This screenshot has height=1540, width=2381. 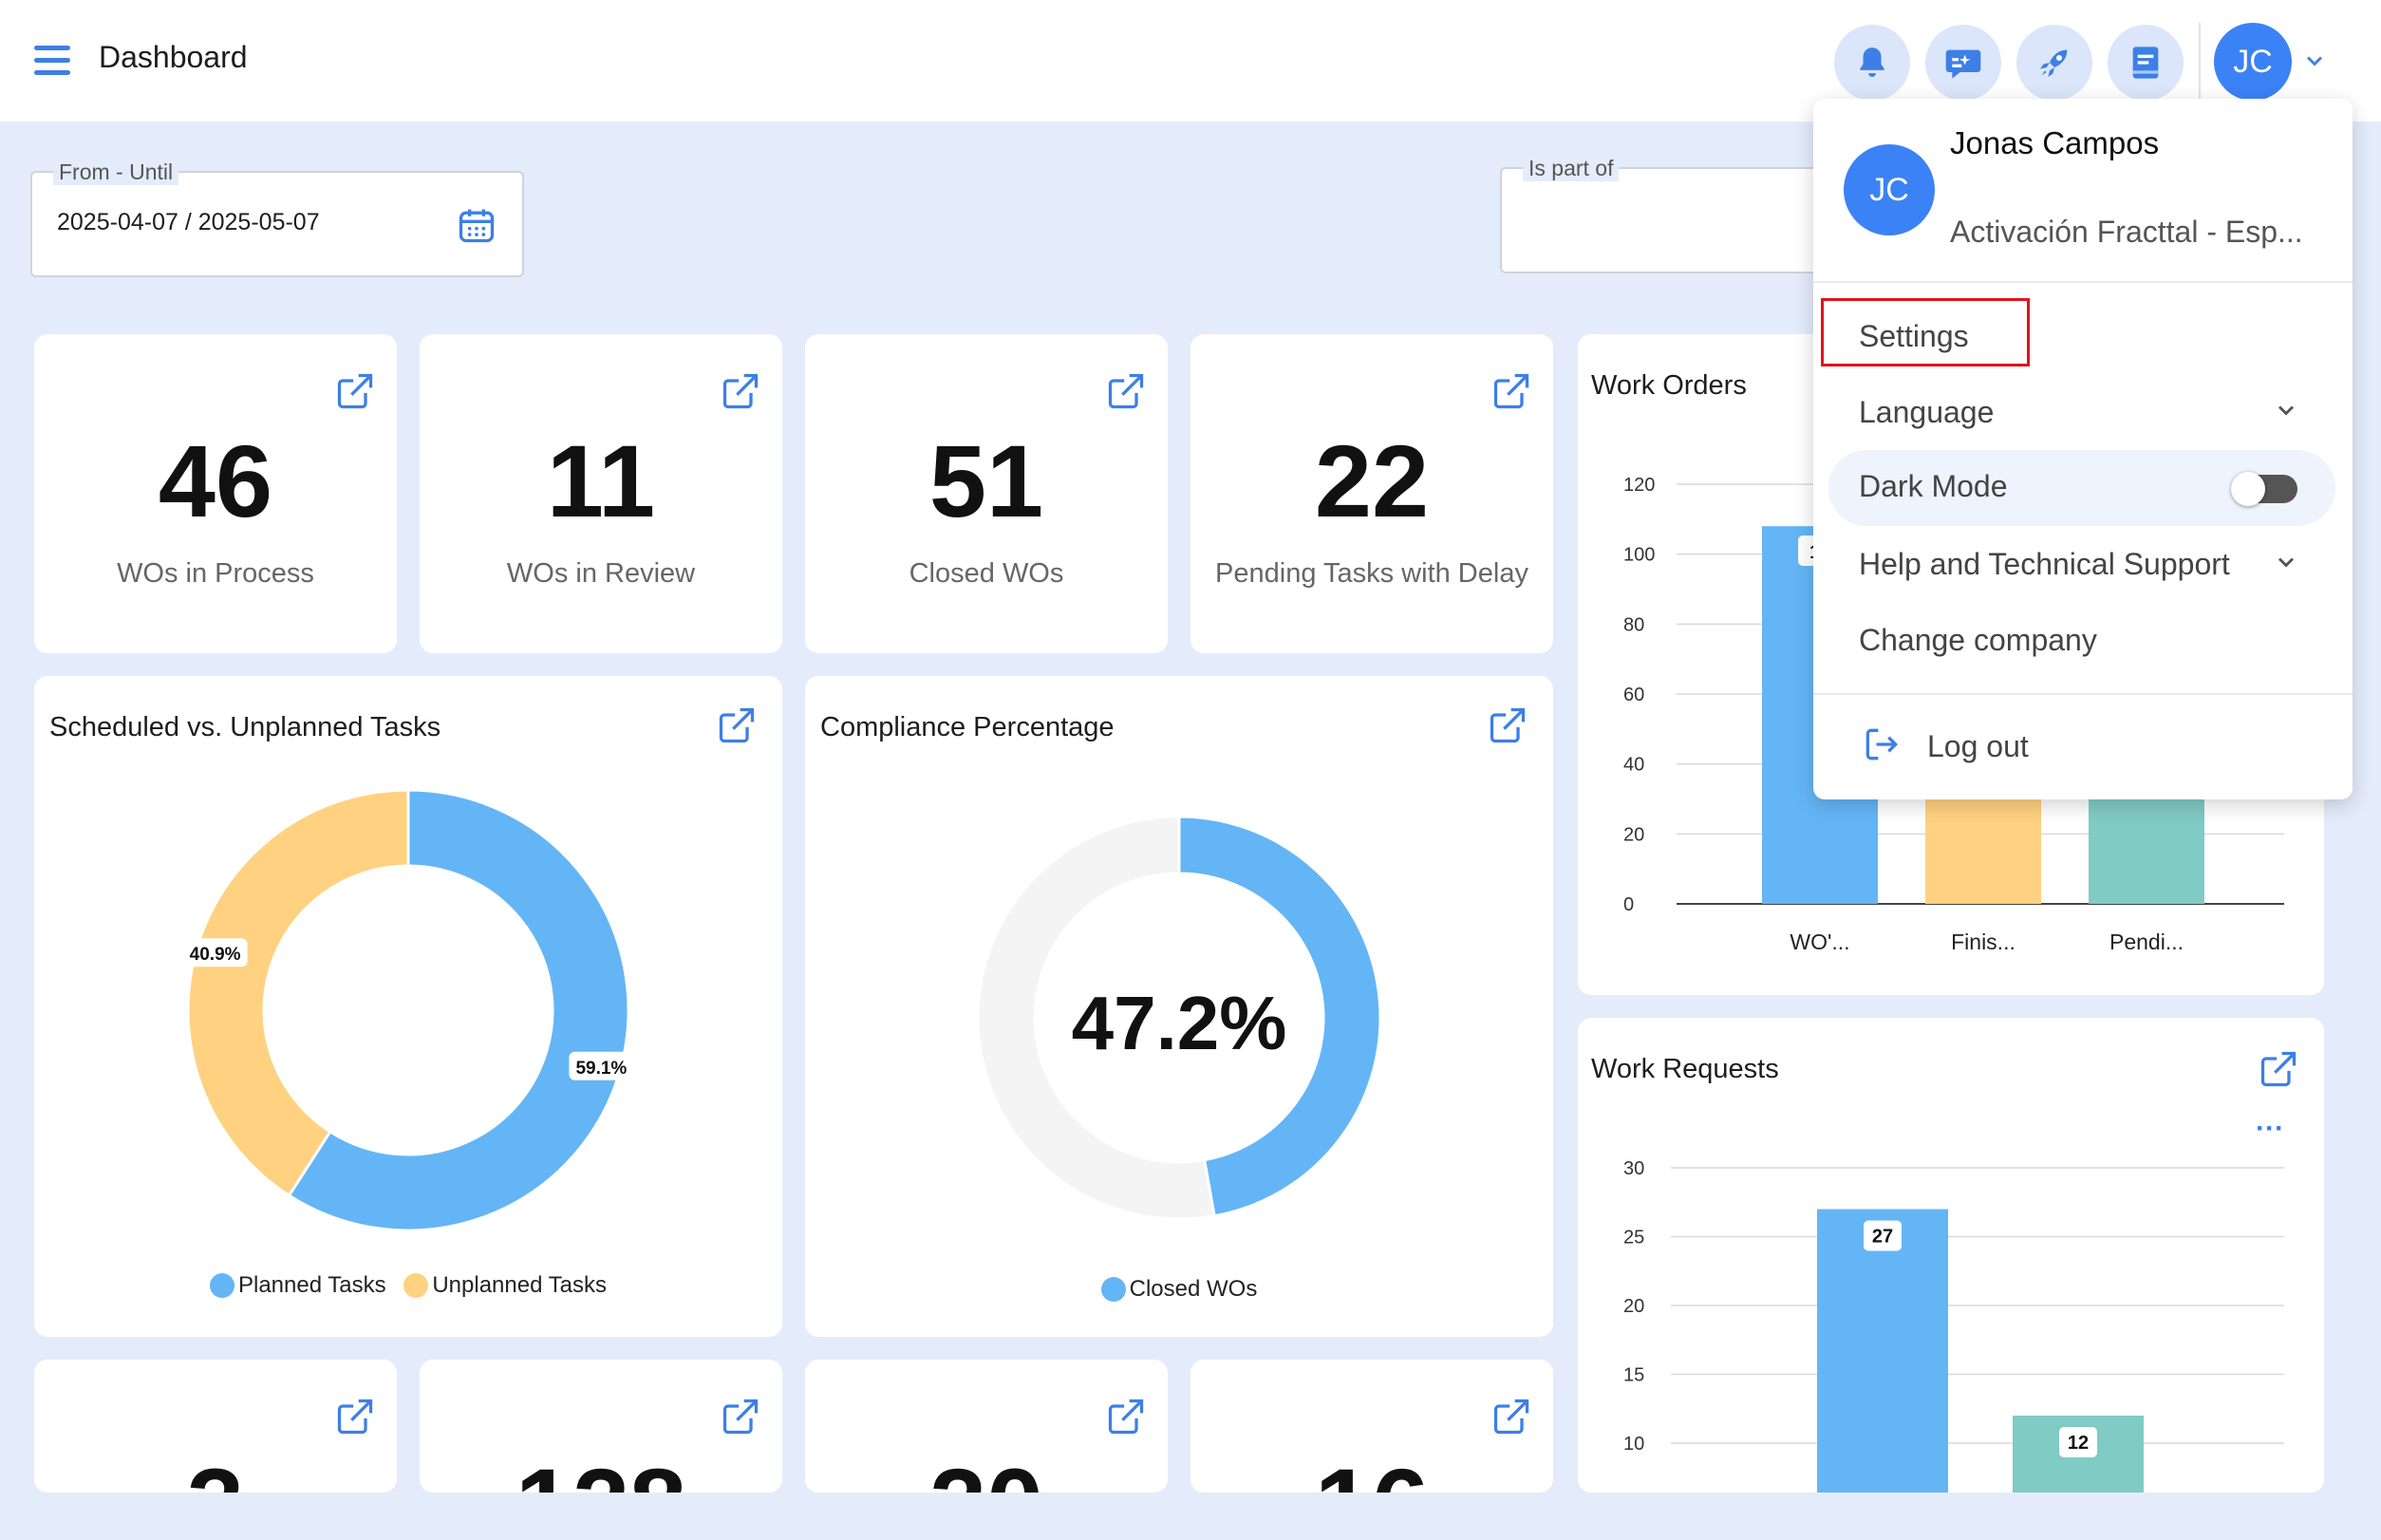 What do you see at coordinates (245, 727) in the screenshot?
I see `card-title: Scheduled vs. Unplanned Tasks` at bounding box center [245, 727].